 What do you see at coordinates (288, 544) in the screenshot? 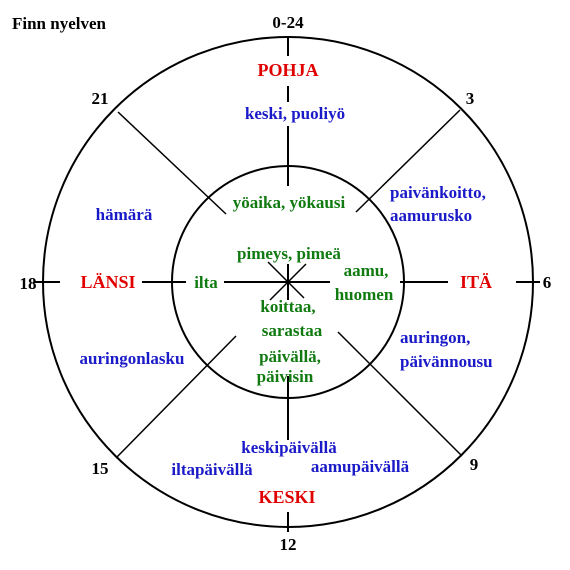
I see `hour-label-12: 12` at bounding box center [288, 544].